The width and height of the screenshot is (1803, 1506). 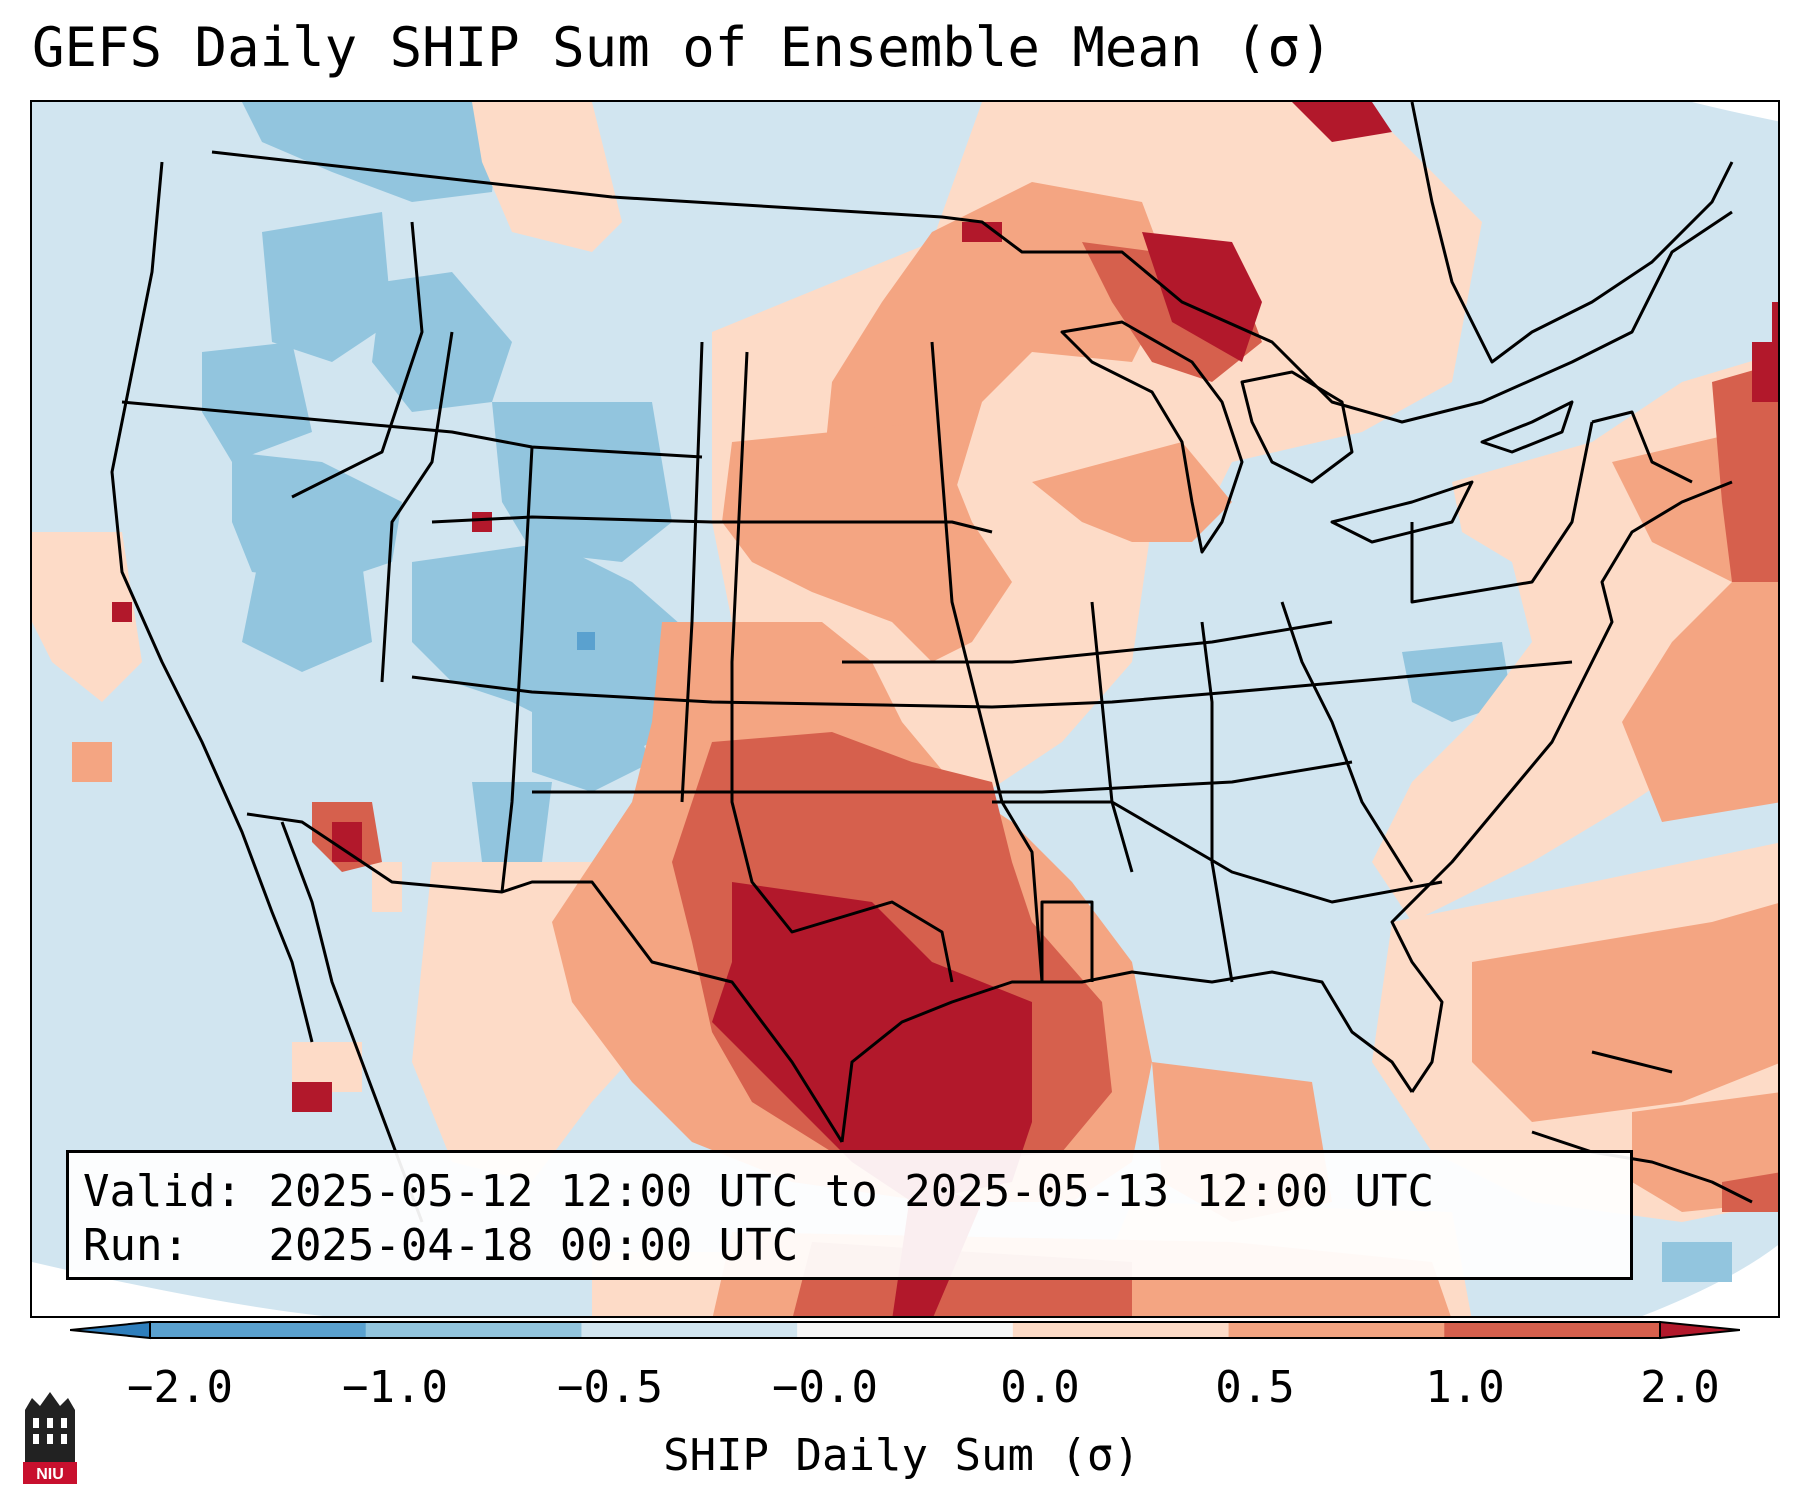 What do you see at coordinates (1255, 1387) in the screenshot?
I see `tick-label: 0.5` at bounding box center [1255, 1387].